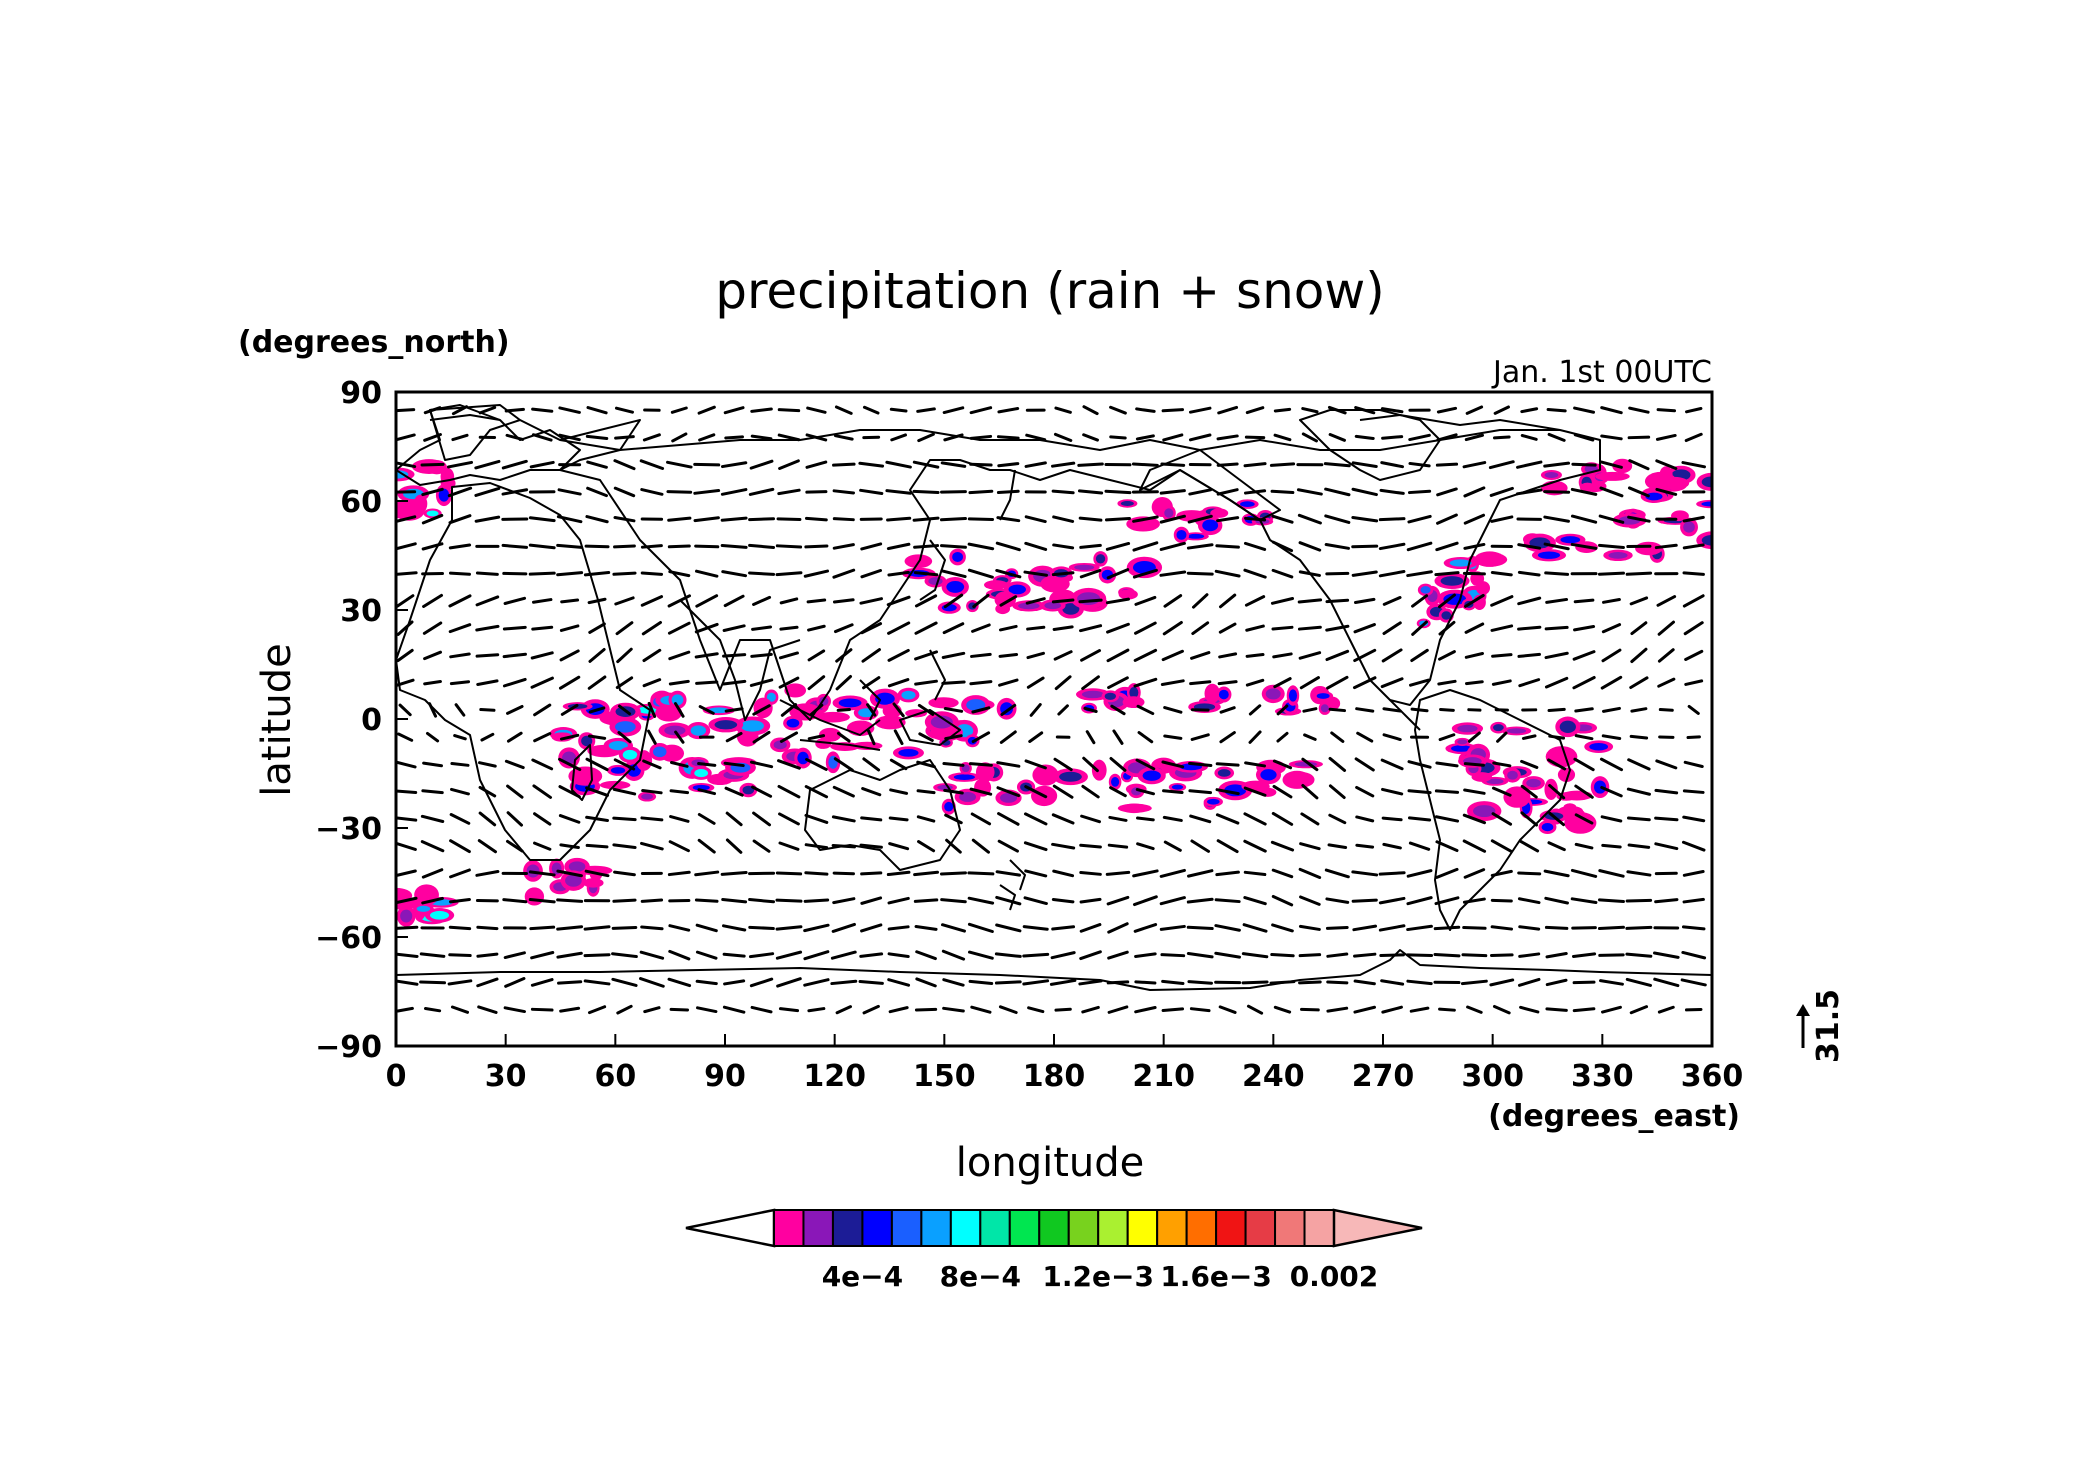 Image resolution: width=2100 pixels, height=1484 pixels. Describe the element at coordinates (402, 719) in the screenshot. I see `y-tick-marks` at that location.